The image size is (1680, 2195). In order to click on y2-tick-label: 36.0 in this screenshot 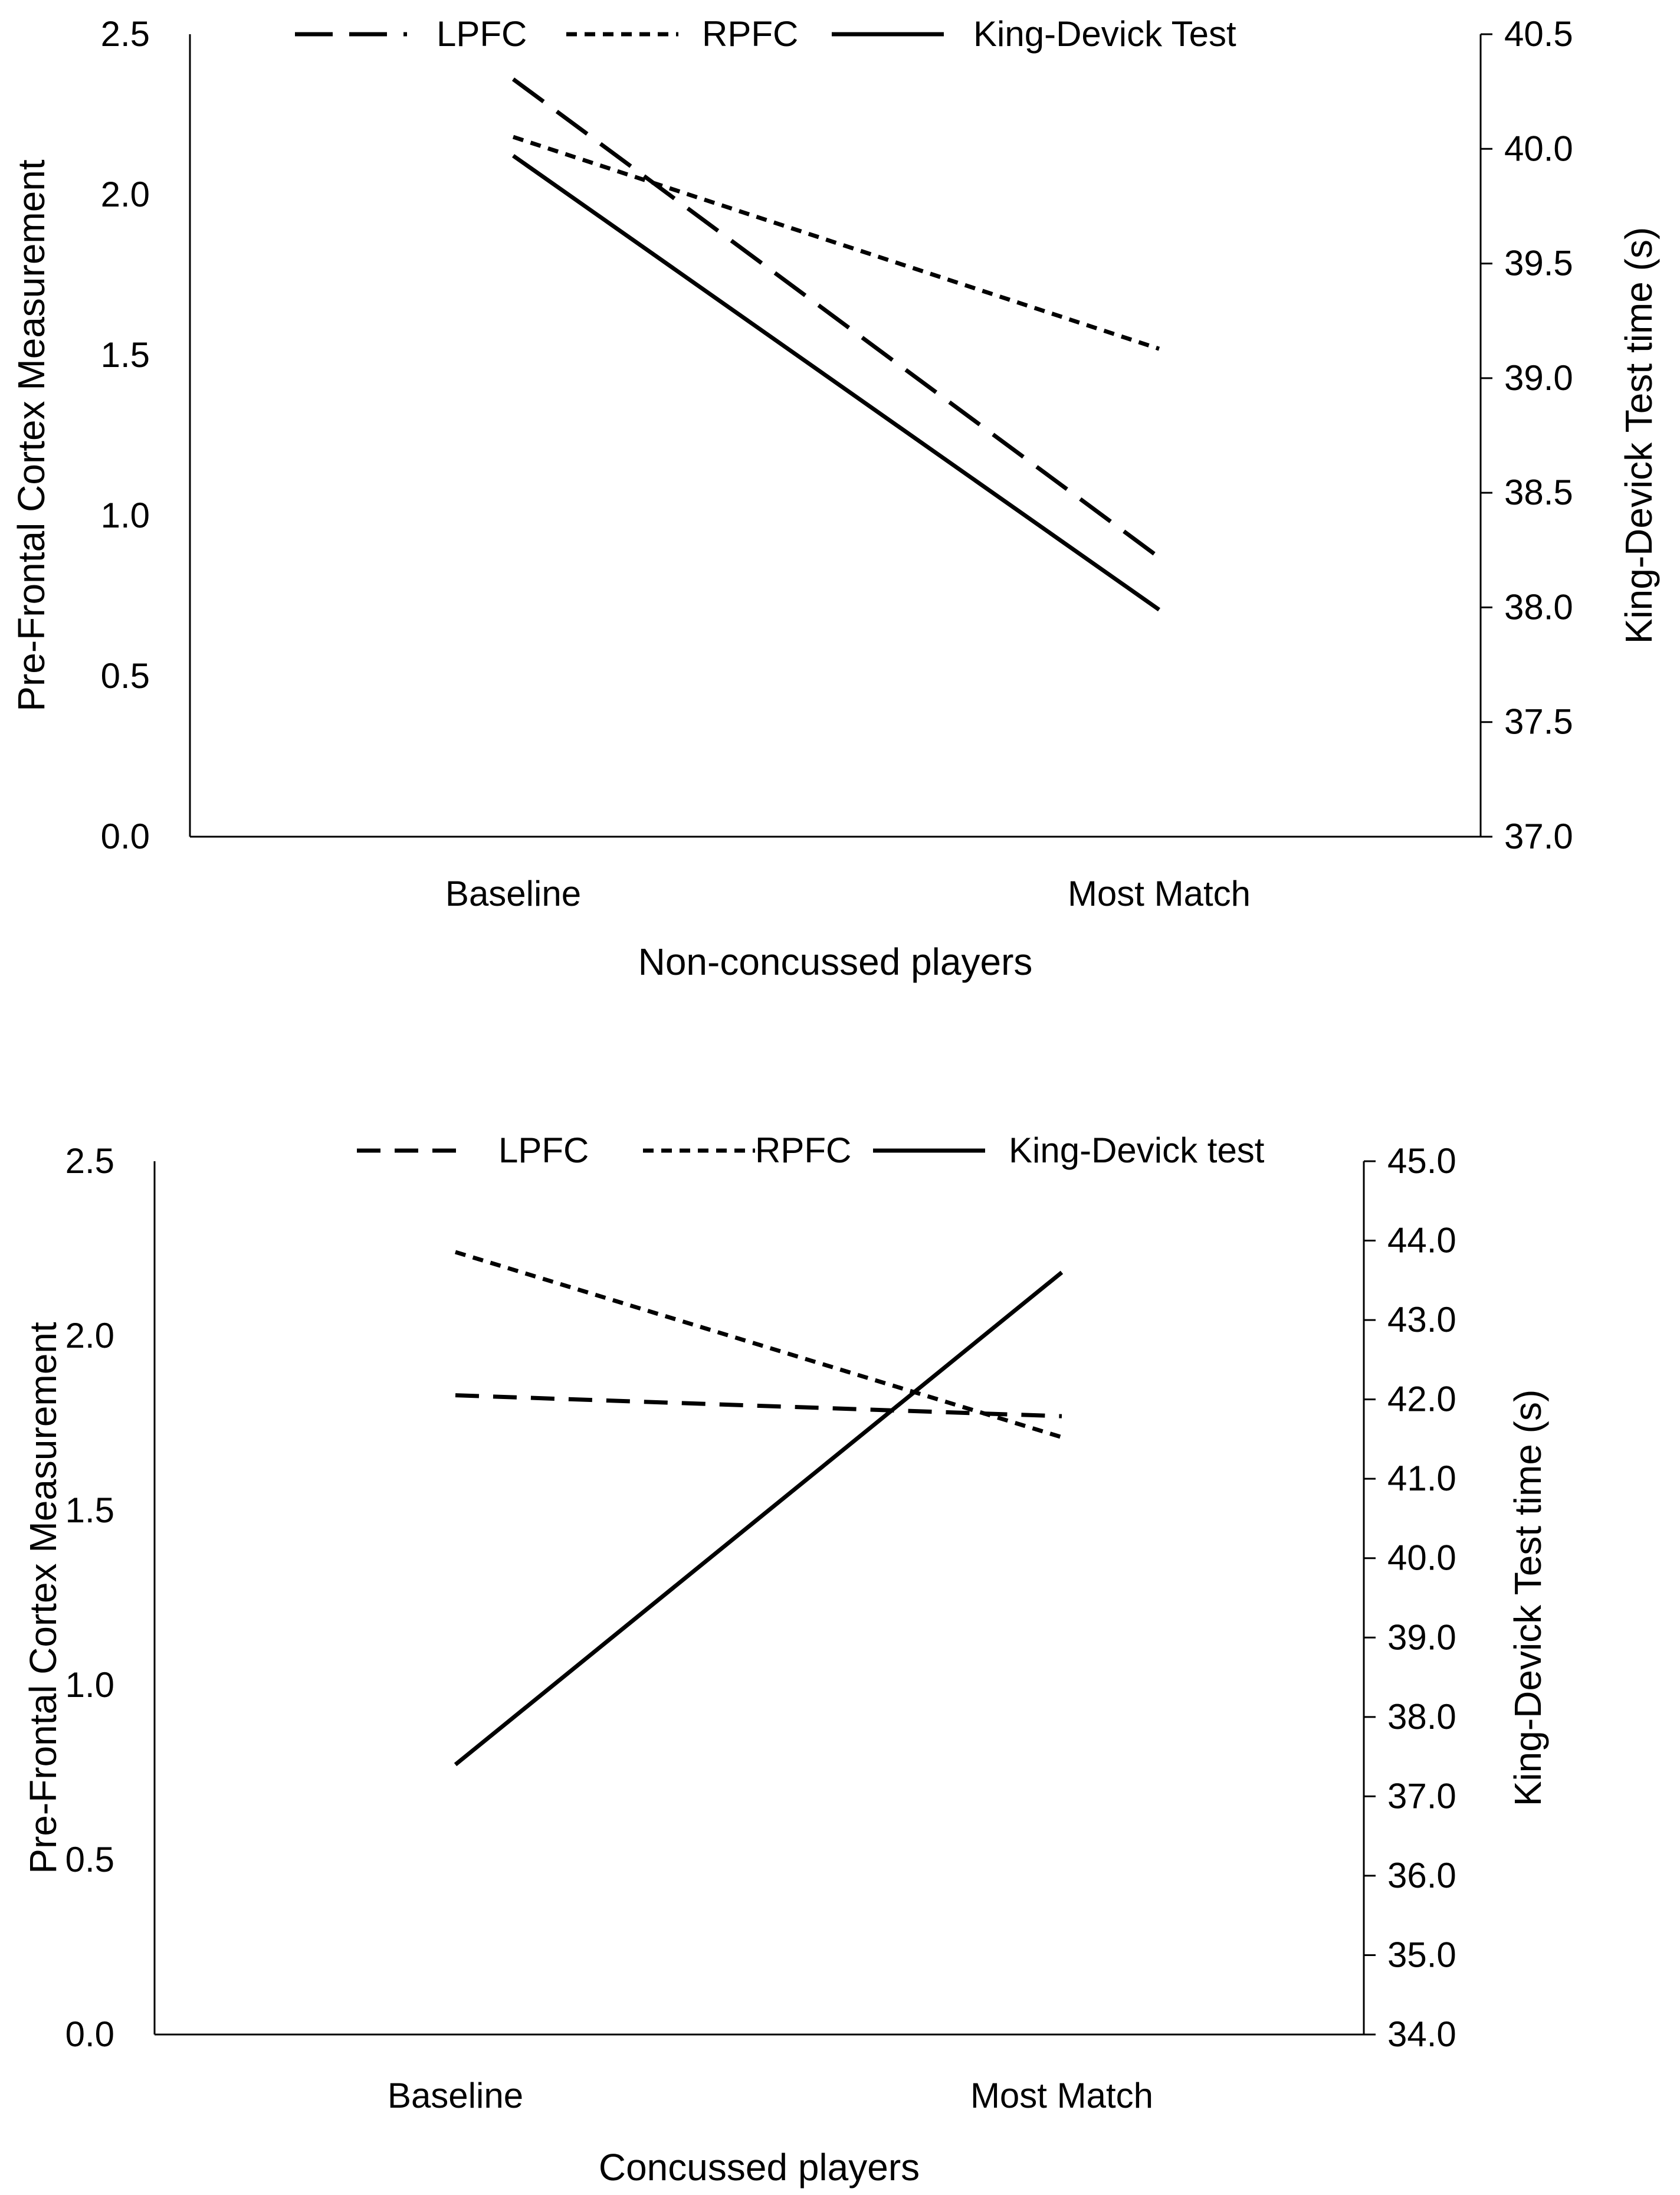, I will do `click(1421, 1875)`.